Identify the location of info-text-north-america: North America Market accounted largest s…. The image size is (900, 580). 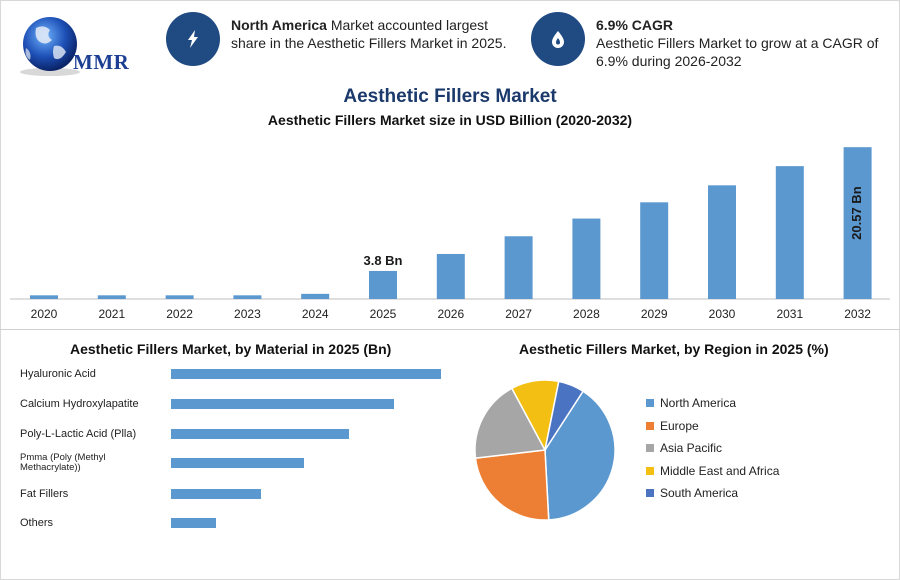
(368, 34).